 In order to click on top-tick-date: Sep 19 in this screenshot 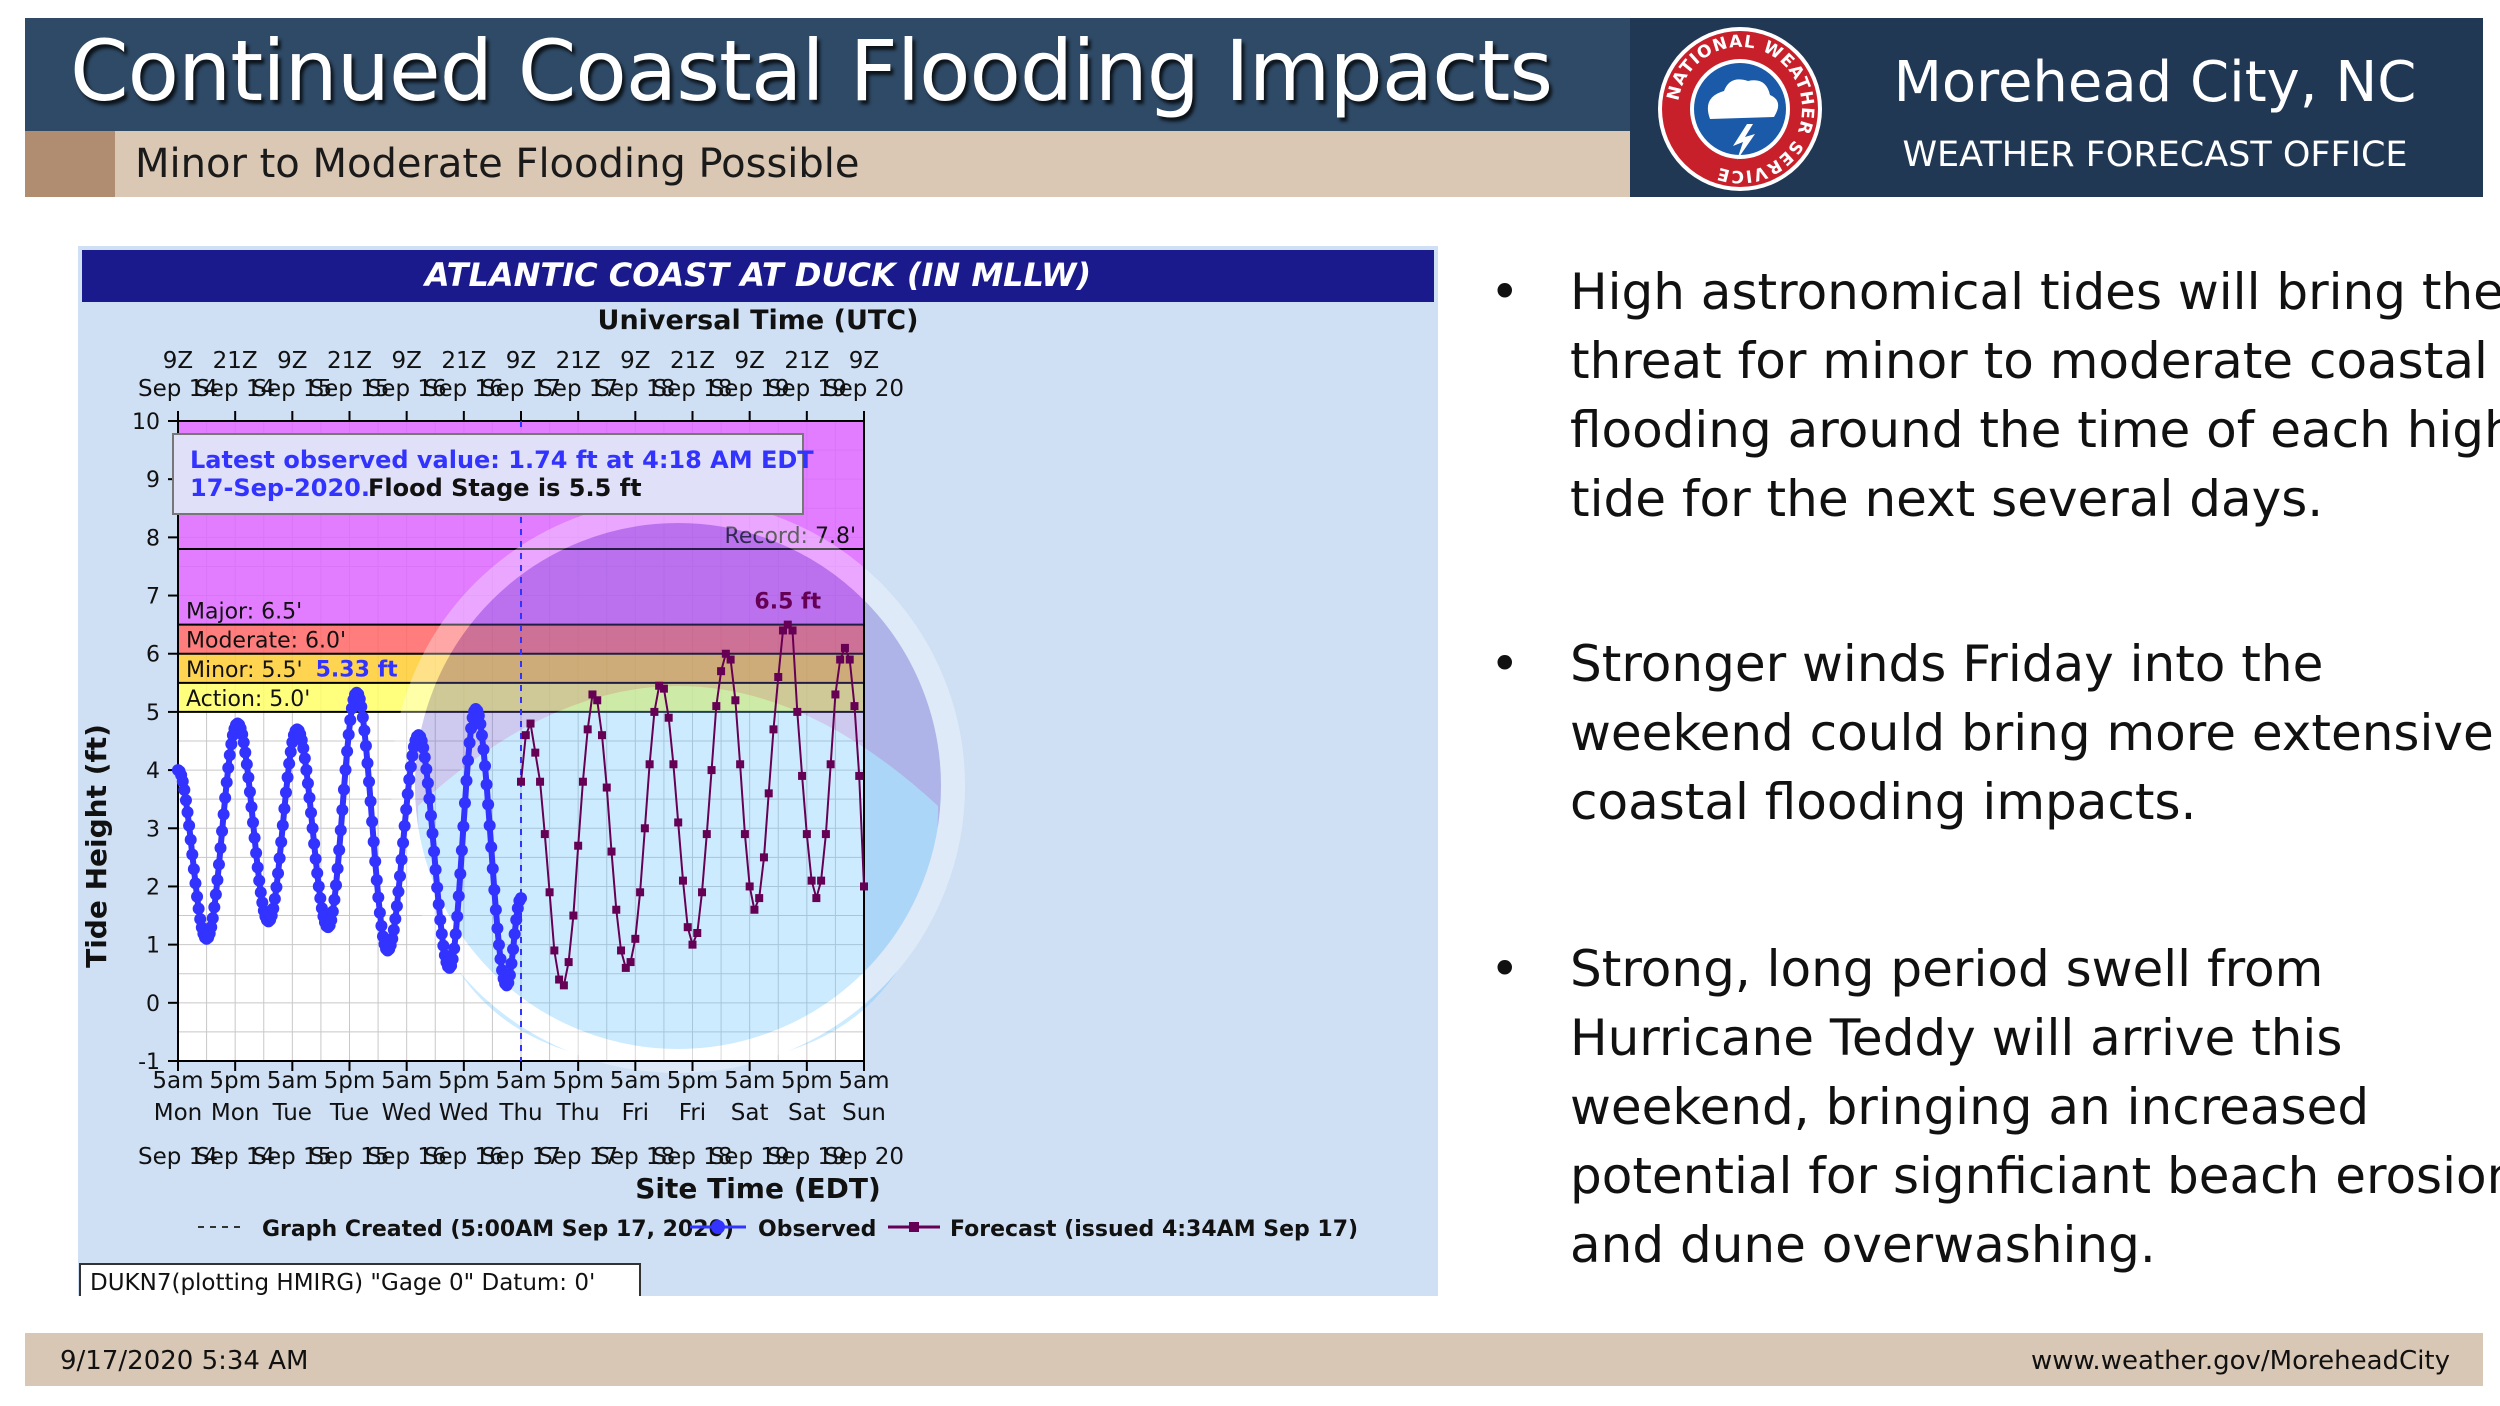, I will do `click(807, 389)`.